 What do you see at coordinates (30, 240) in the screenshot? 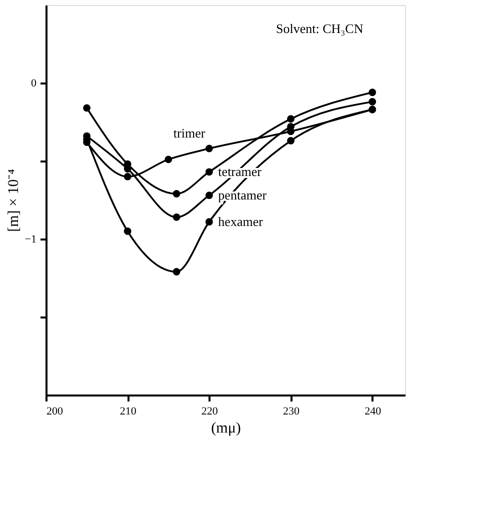
I see `y-tick-label: −1` at bounding box center [30, 240].